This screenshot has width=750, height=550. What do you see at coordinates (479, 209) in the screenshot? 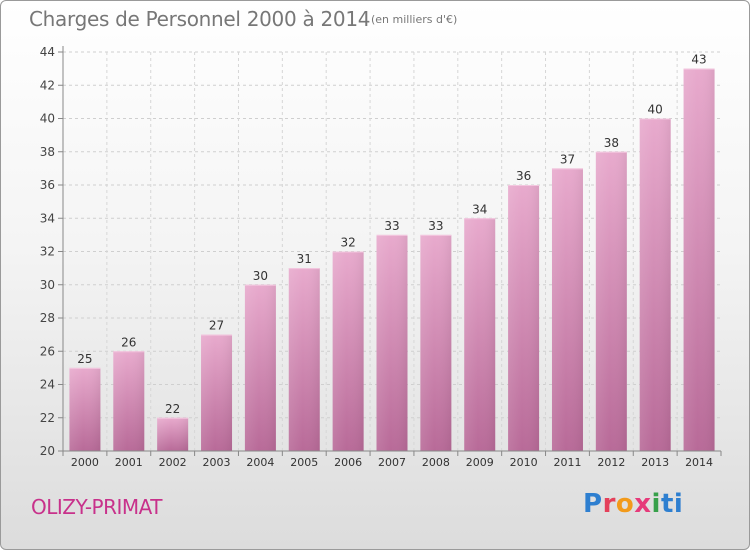
I see `data-label: 34` at bounding box center [479, 209].